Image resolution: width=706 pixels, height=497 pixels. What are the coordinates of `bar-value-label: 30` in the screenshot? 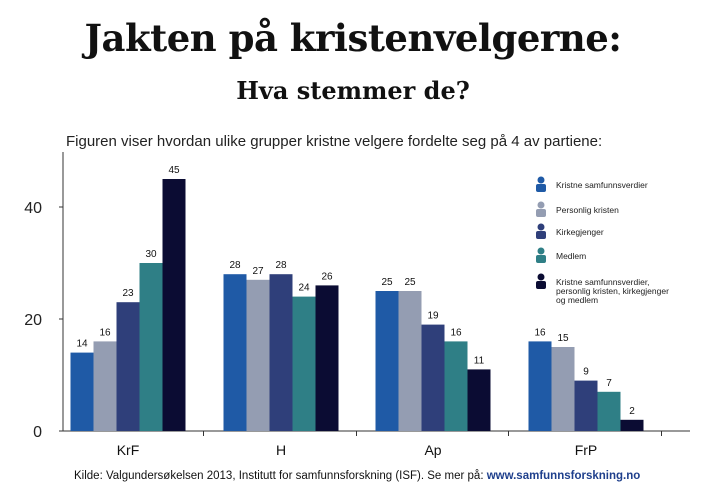 It's located at (151, 254).